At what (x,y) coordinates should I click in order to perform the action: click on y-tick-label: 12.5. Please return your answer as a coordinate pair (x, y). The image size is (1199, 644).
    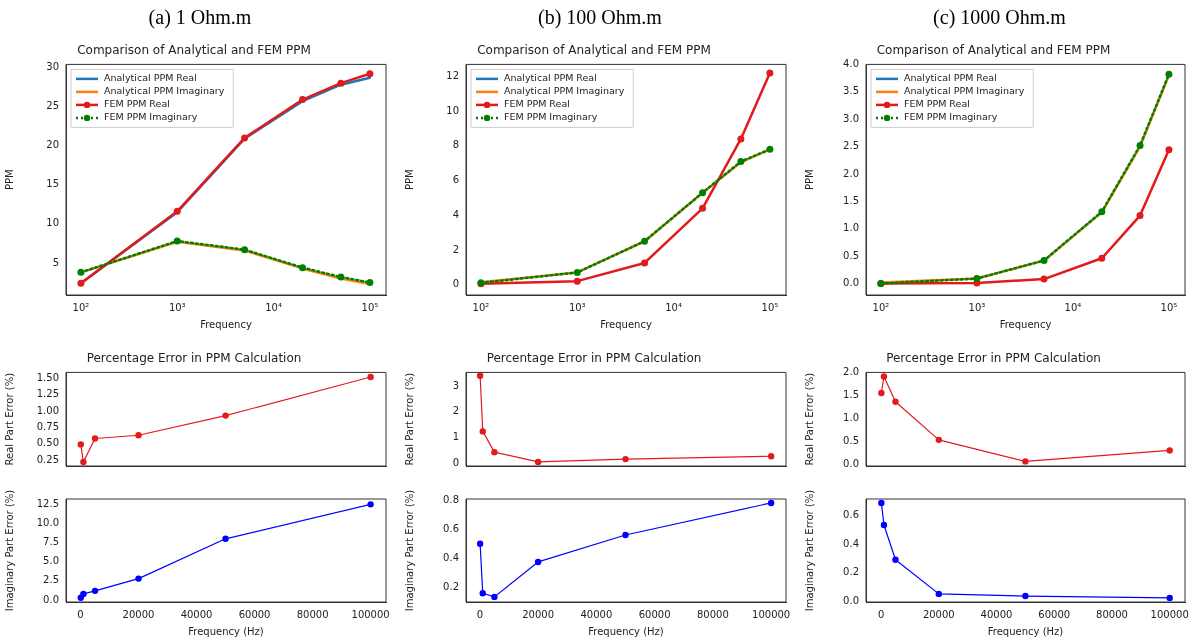
    Looking at the image, I should click on (47, 503).